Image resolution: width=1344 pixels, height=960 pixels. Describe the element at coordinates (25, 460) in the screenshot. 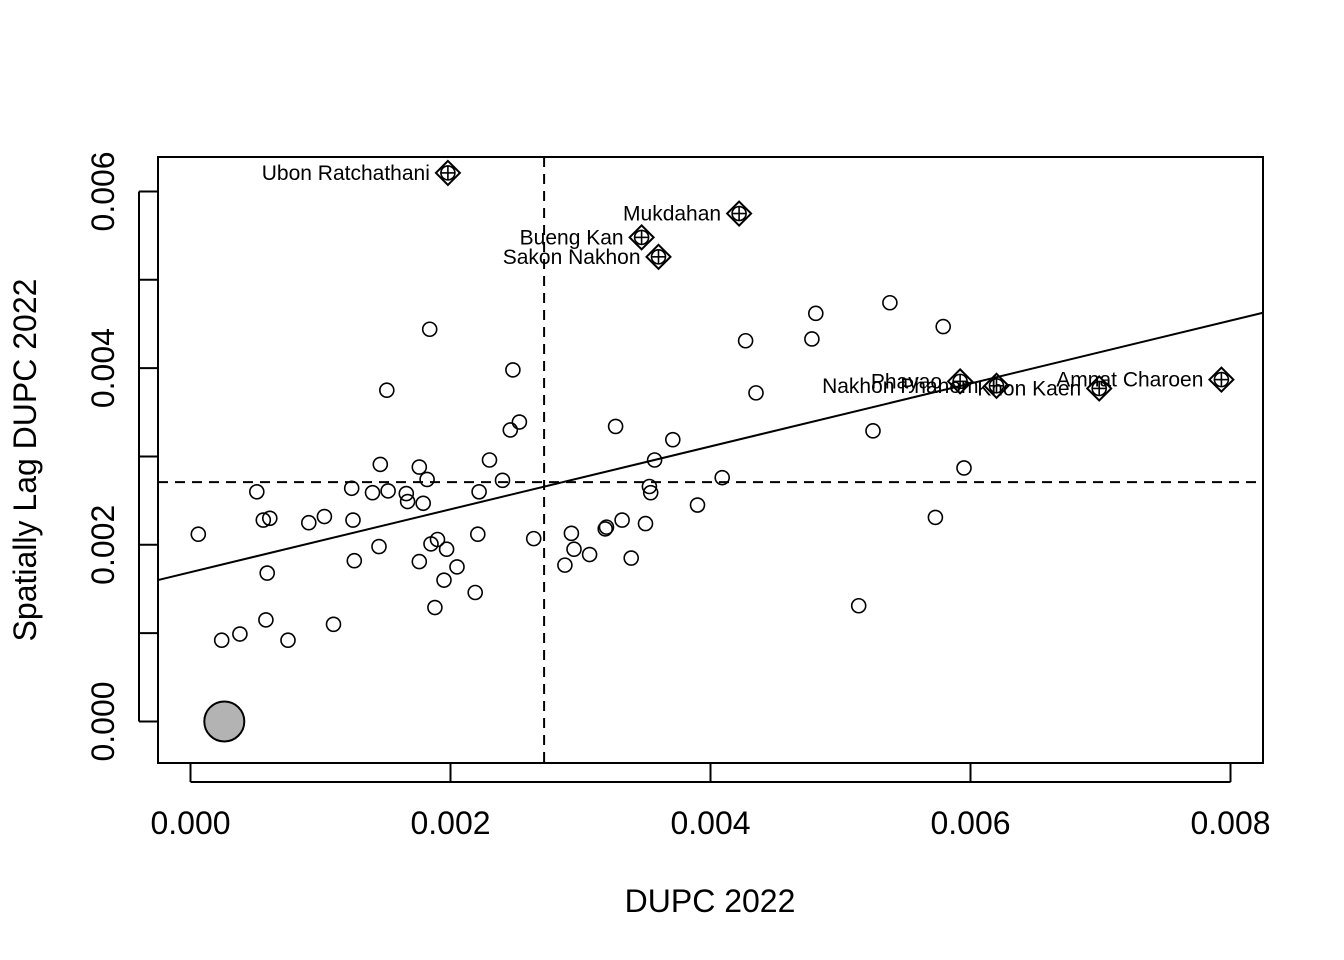

I see `y-axis-title: Spatially Lag DUPC 2022` at that location.